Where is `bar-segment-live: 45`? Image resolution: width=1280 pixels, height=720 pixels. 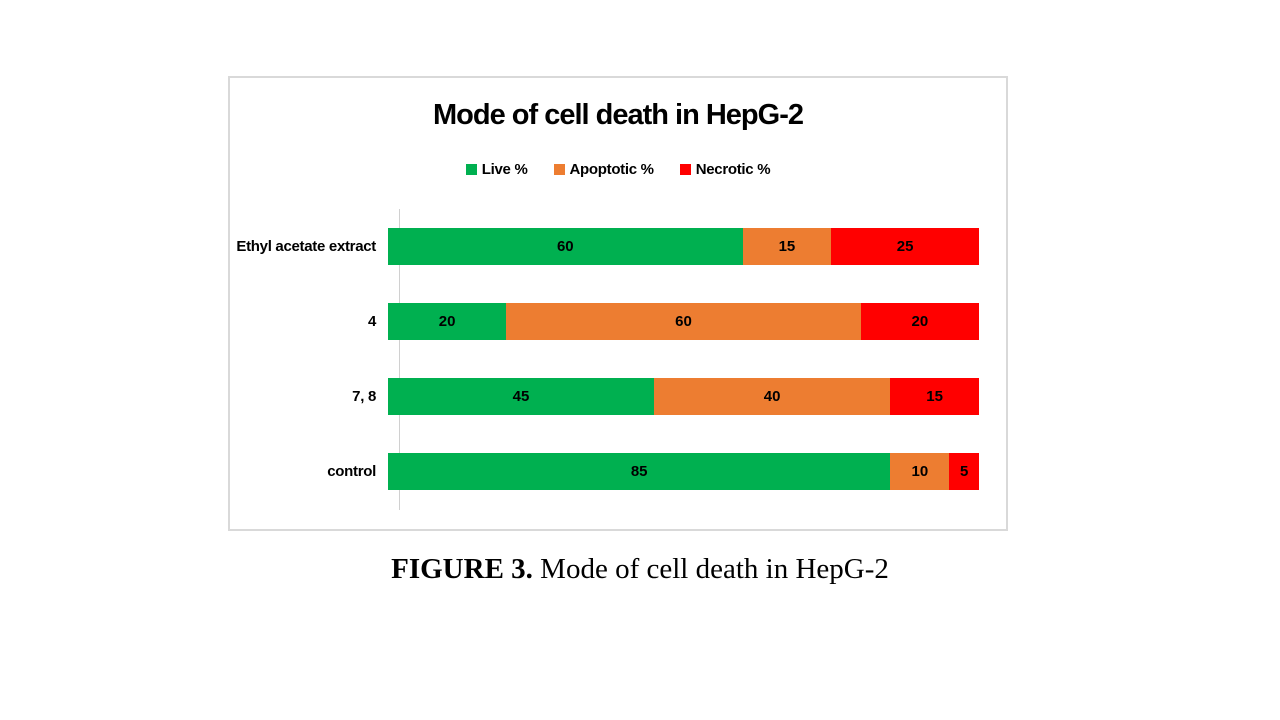
bar-segment-live: 45 is located at coordinates (521, 396).